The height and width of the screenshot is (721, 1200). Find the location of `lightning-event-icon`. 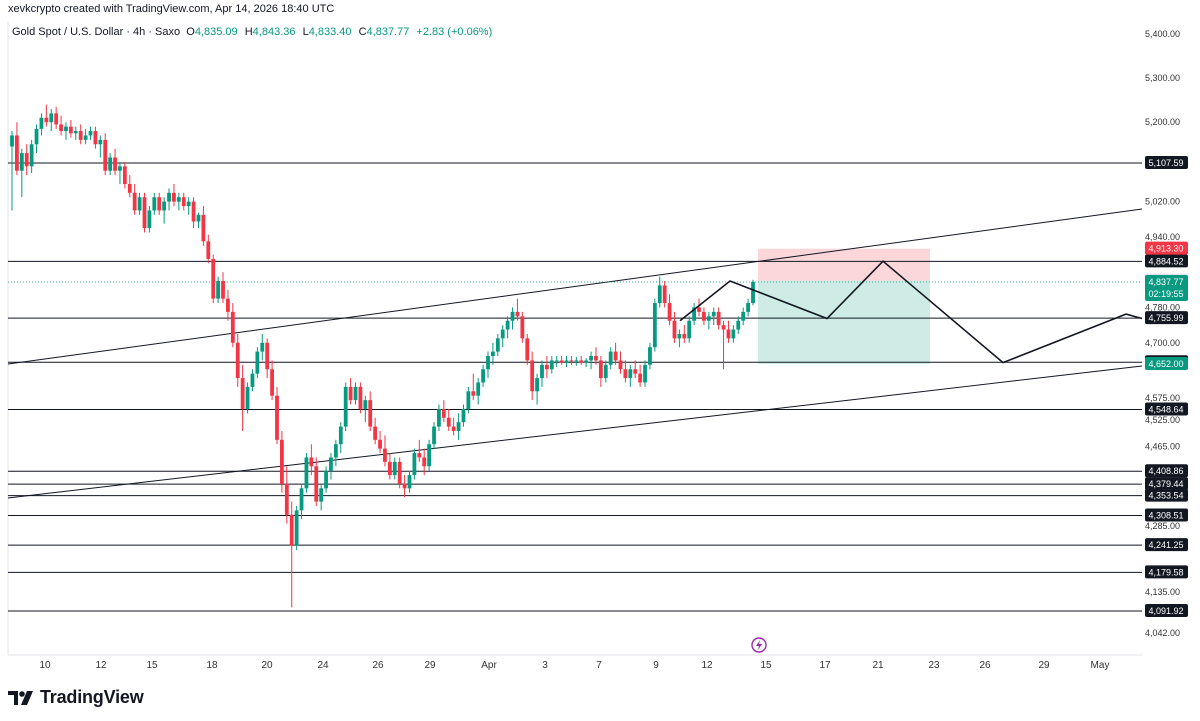

lightning-event-icon is located at coordinates (759, 645).